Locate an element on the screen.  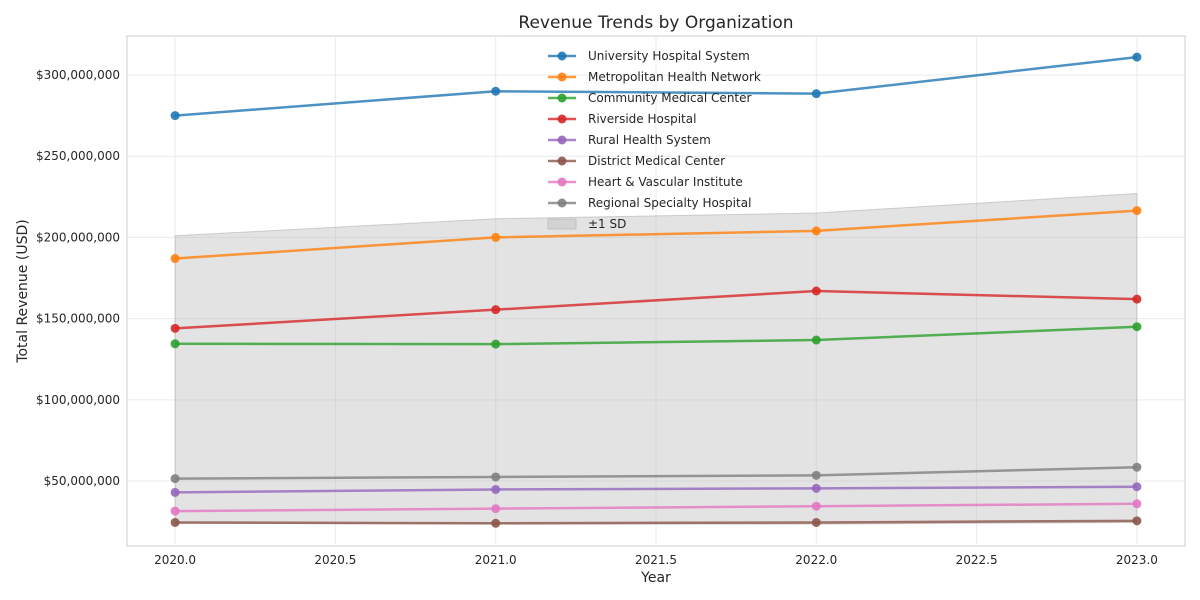
legend-label: Heart & Vascular Institute is located at coordinates (665, 182).